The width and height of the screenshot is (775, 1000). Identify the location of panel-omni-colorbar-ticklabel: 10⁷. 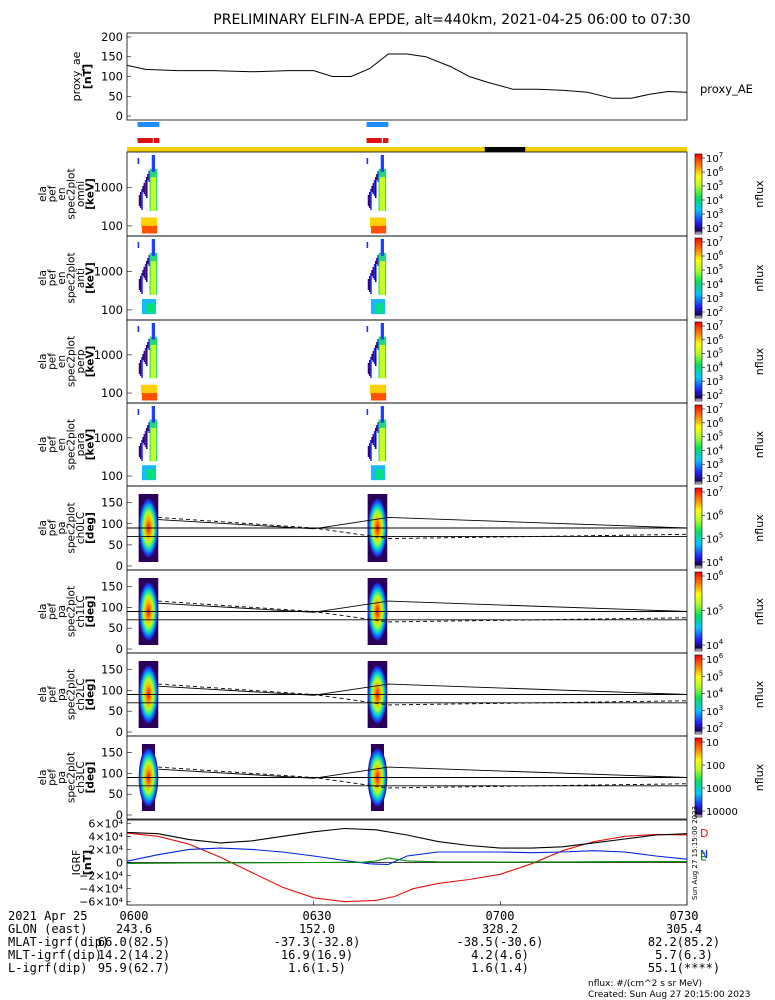
(714, 158).